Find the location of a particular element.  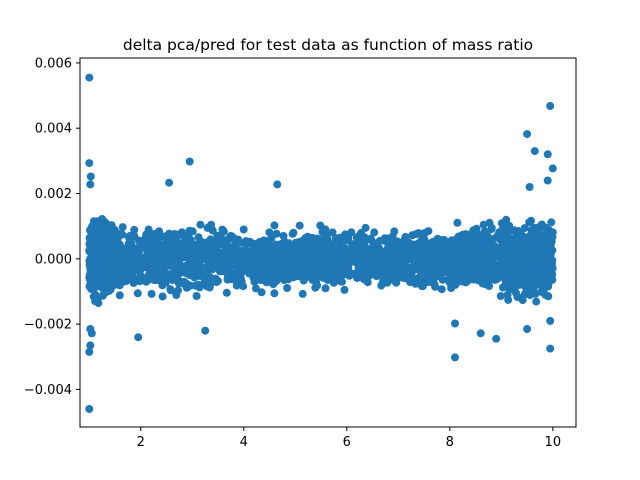

x-tick-label: 4 is located at coordinates (244, 442).